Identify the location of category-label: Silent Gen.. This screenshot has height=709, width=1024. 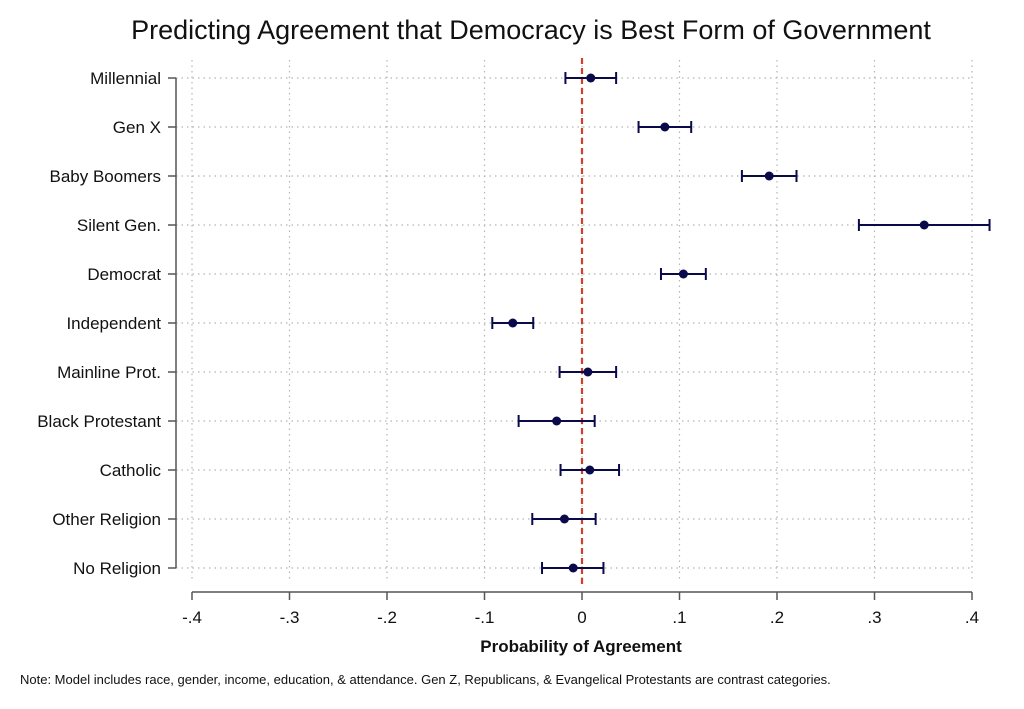
(119, 225).